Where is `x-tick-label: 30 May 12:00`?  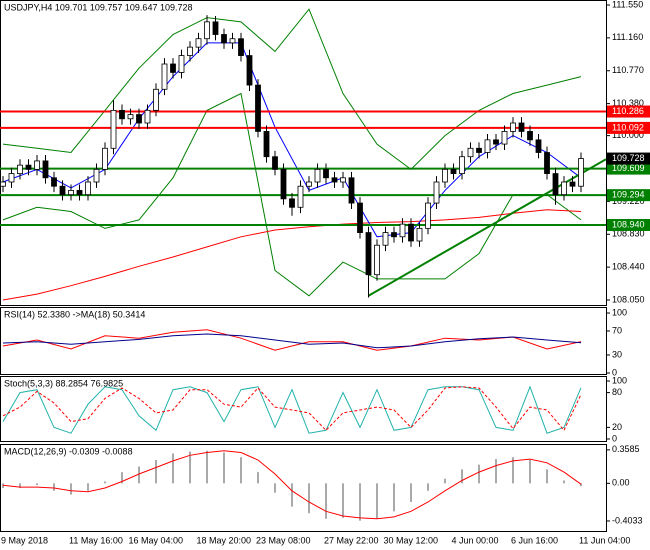 x-tick-label: 30 May 12:00 is located at coordinates (411, 540).